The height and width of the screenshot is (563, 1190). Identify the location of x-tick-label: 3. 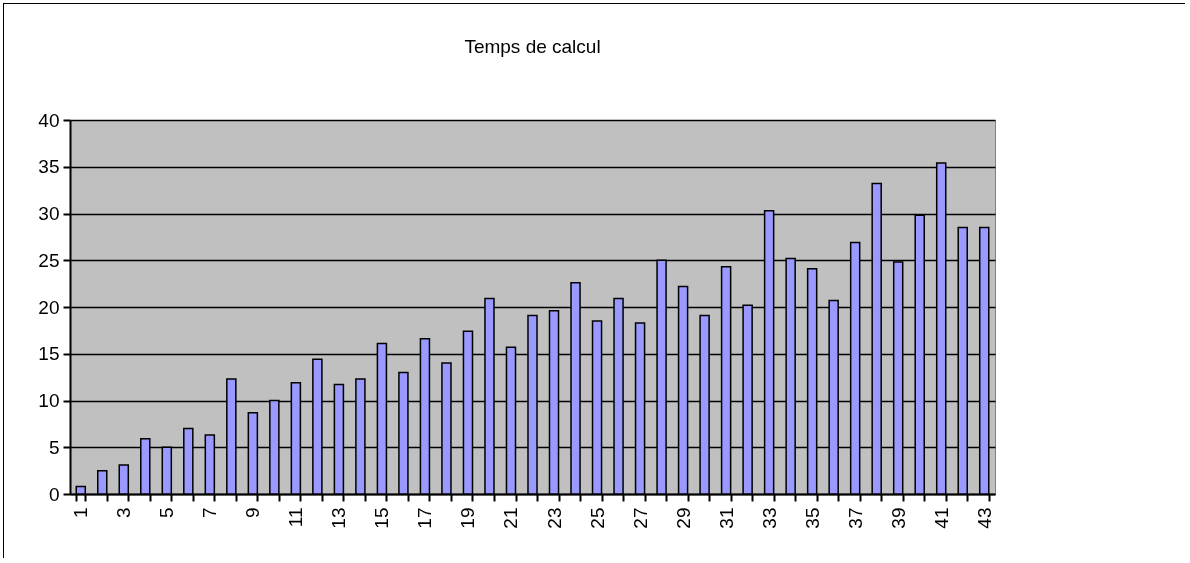
(124, 513).